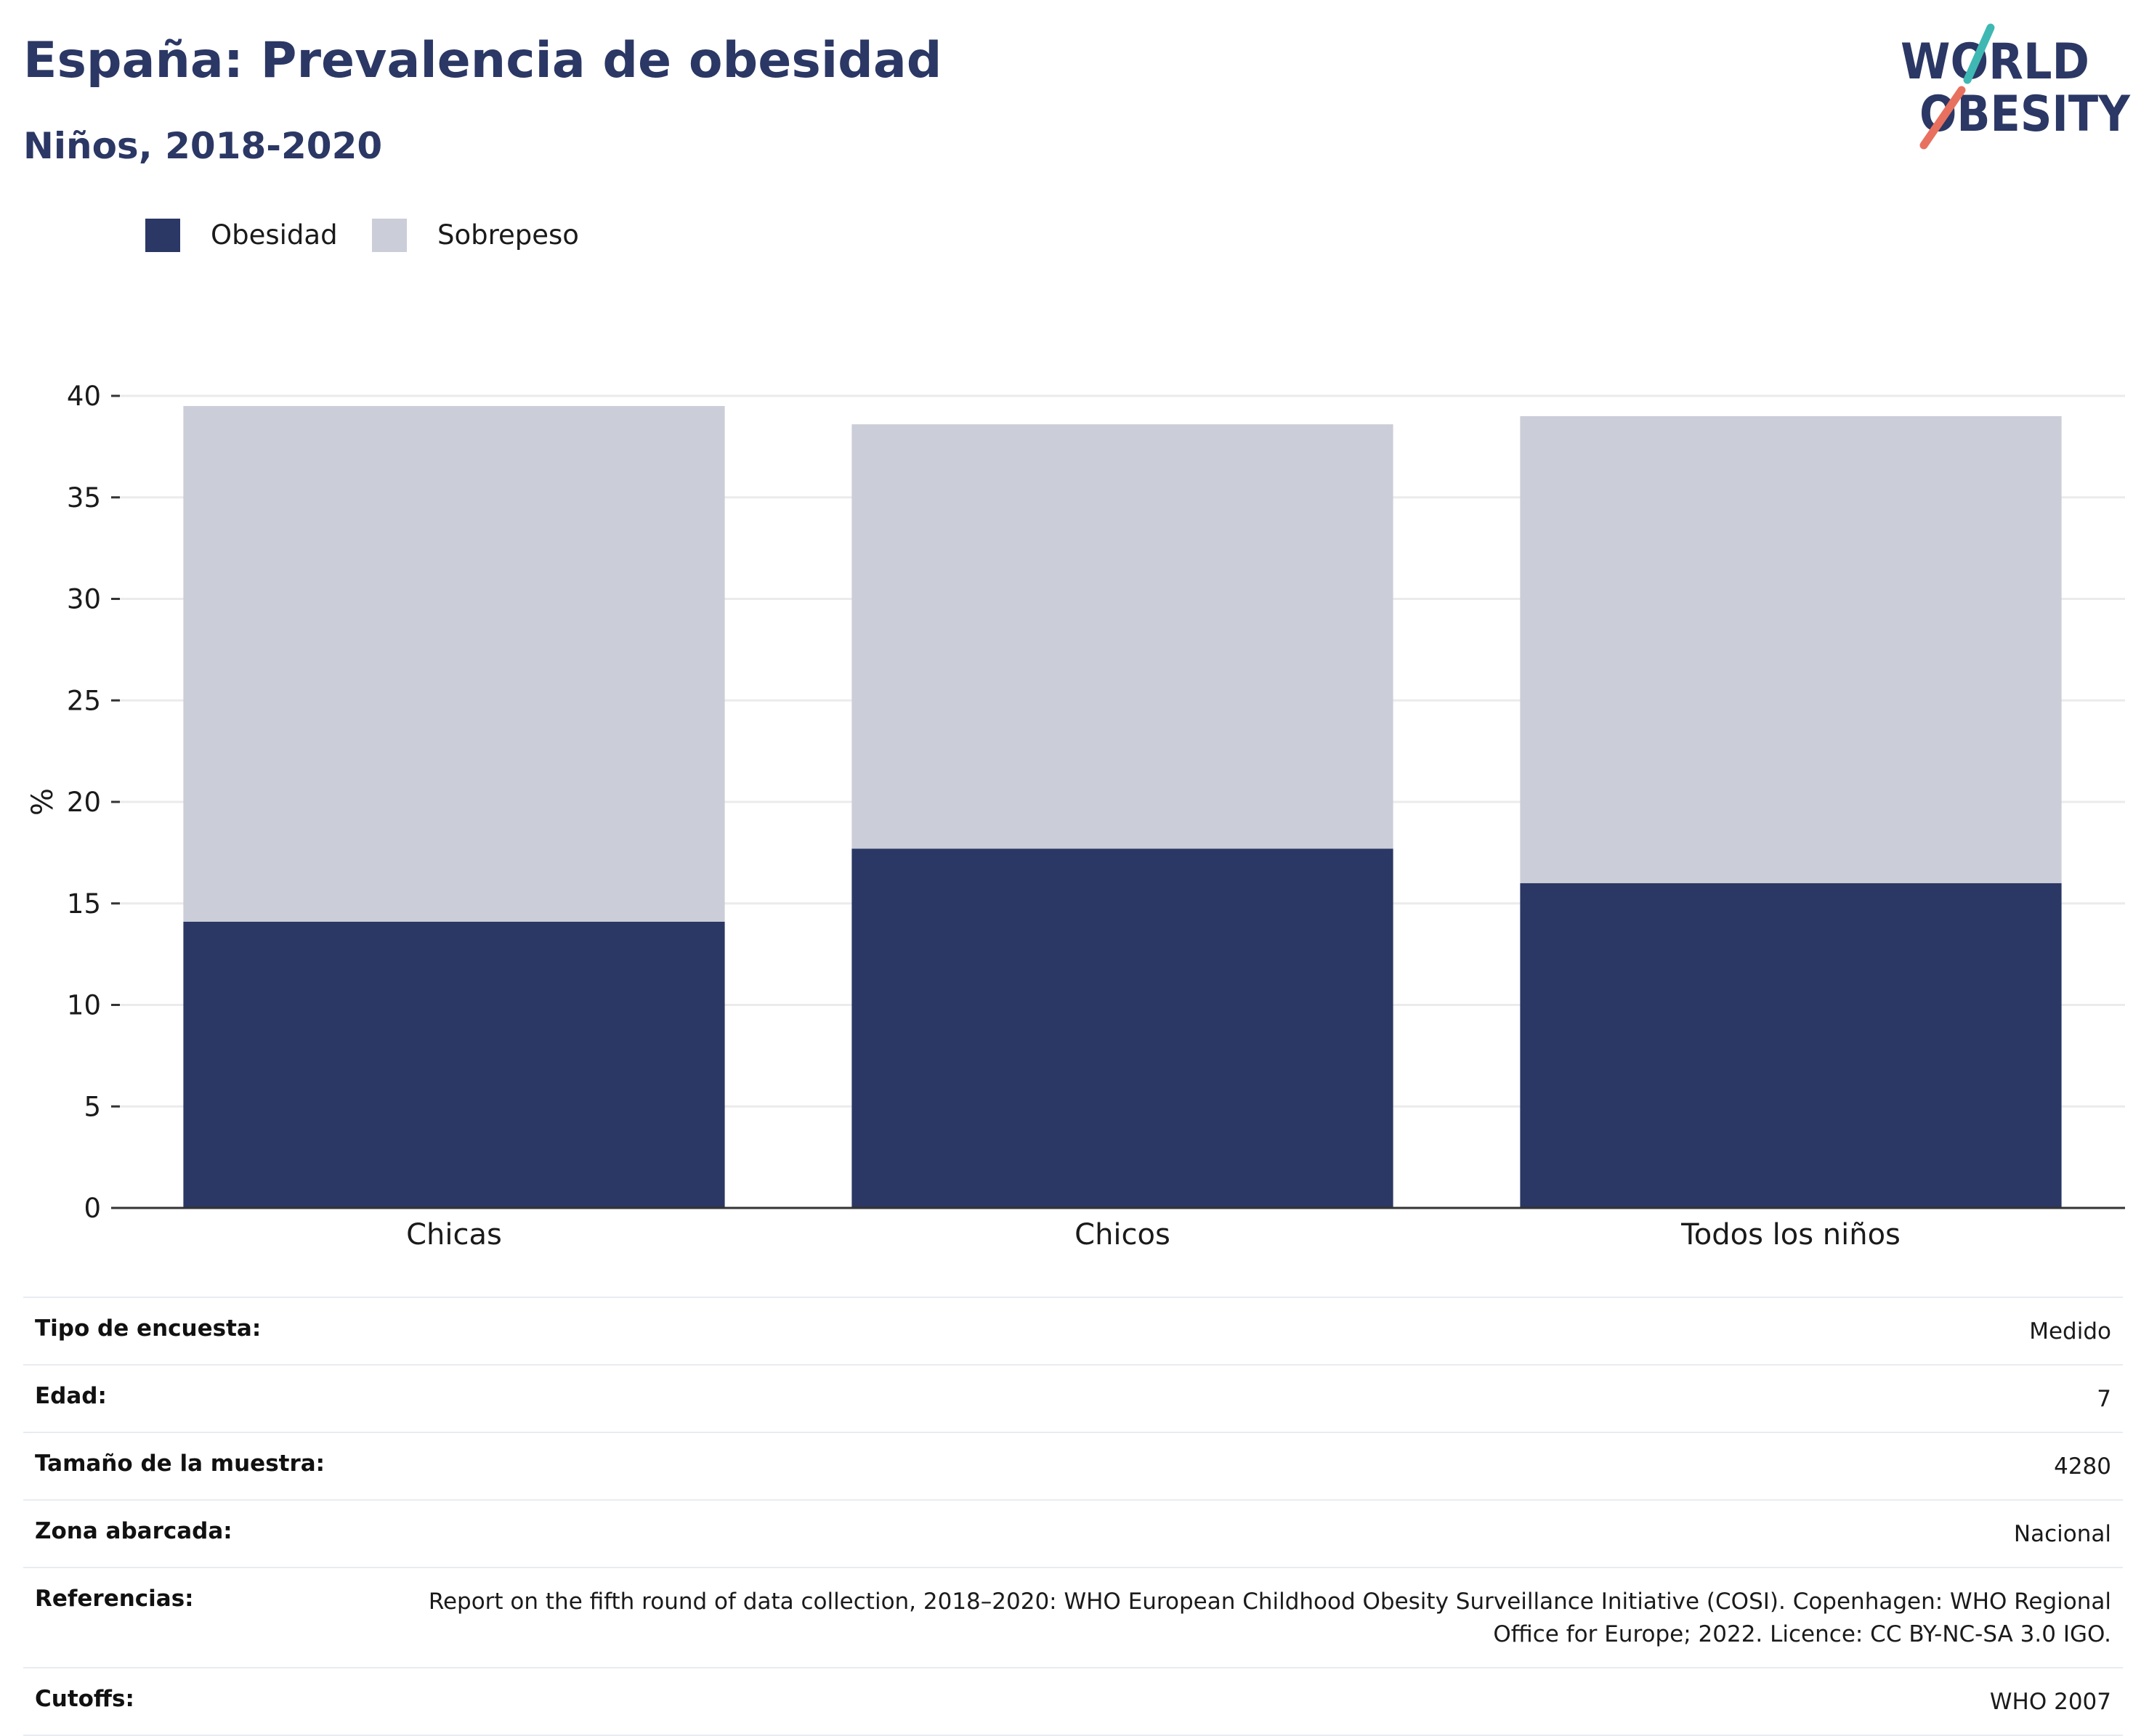  Describe the element at coordinates (2025, 114) in the screenshot. I see `logo-word-obesity: OBESITY` at that location.